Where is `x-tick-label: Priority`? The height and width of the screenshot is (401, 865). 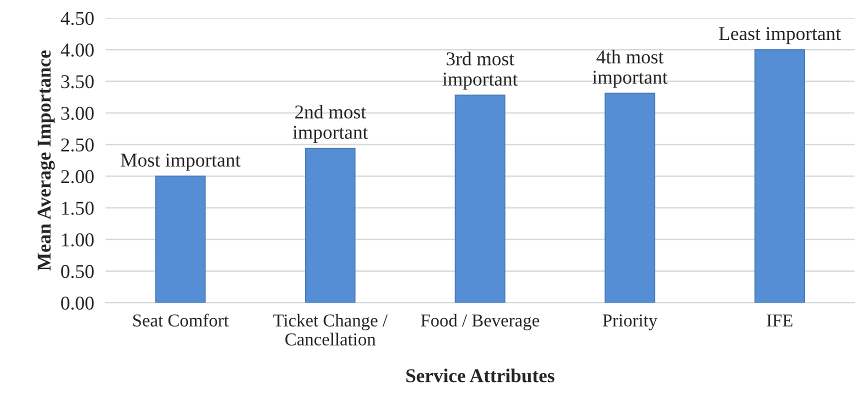
x-tick-label: Priority is located at coordinates (630, 322).